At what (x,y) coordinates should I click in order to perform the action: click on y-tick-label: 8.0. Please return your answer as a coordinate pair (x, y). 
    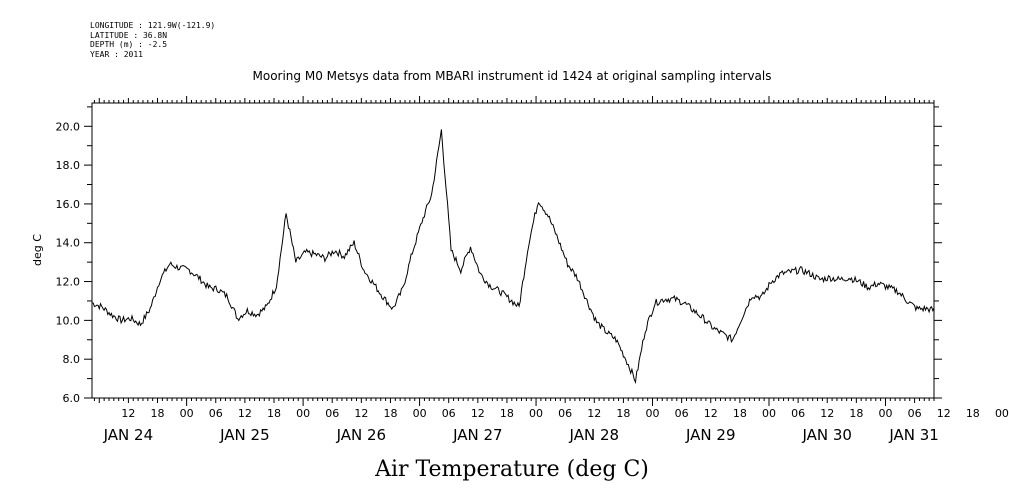
    Looking at the image, I should click on (72, 359).